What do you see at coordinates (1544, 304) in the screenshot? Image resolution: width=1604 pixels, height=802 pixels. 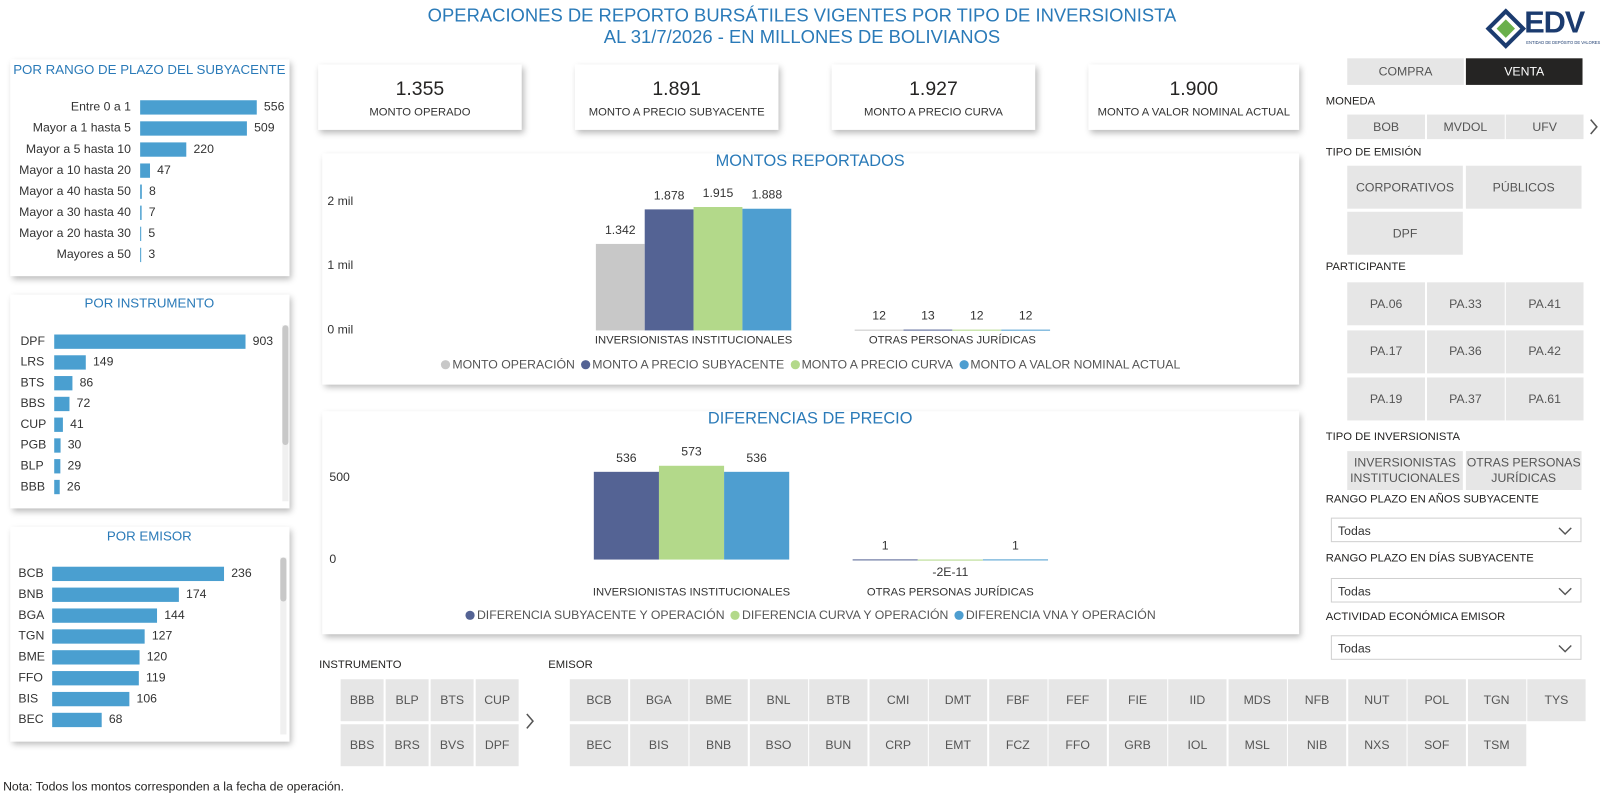 I see `filter-button: PA.41` at bounding box center [1544, 304].